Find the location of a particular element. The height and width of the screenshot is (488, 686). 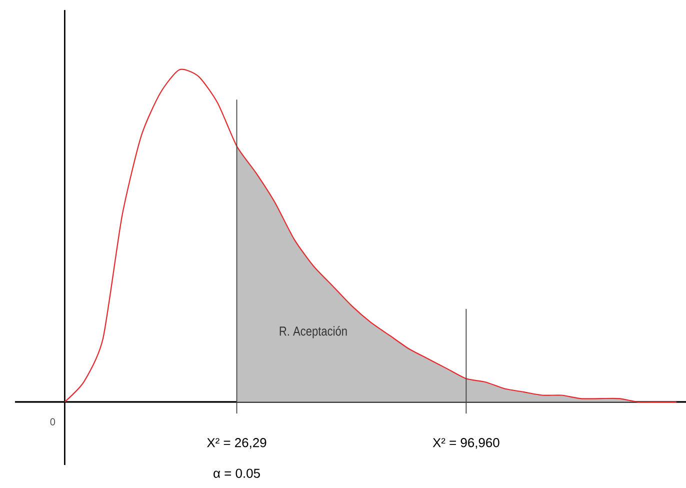

annotation: R. Aceptación is located at coordinates (313, 332).